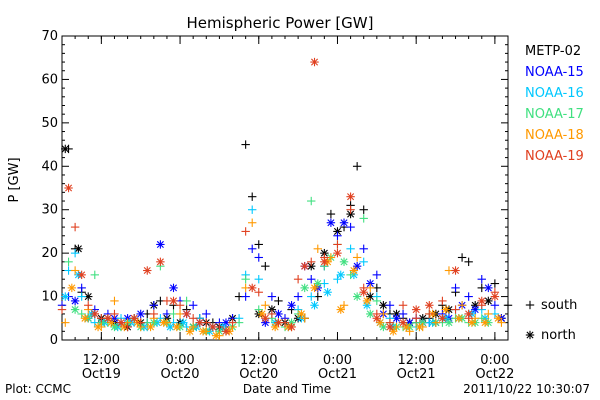 The height and width of the screenshot is (400, 600). Describe the element at coordinates (287, 389) in the screenshot. I see `x-axis-label: Date and Time` at that location.